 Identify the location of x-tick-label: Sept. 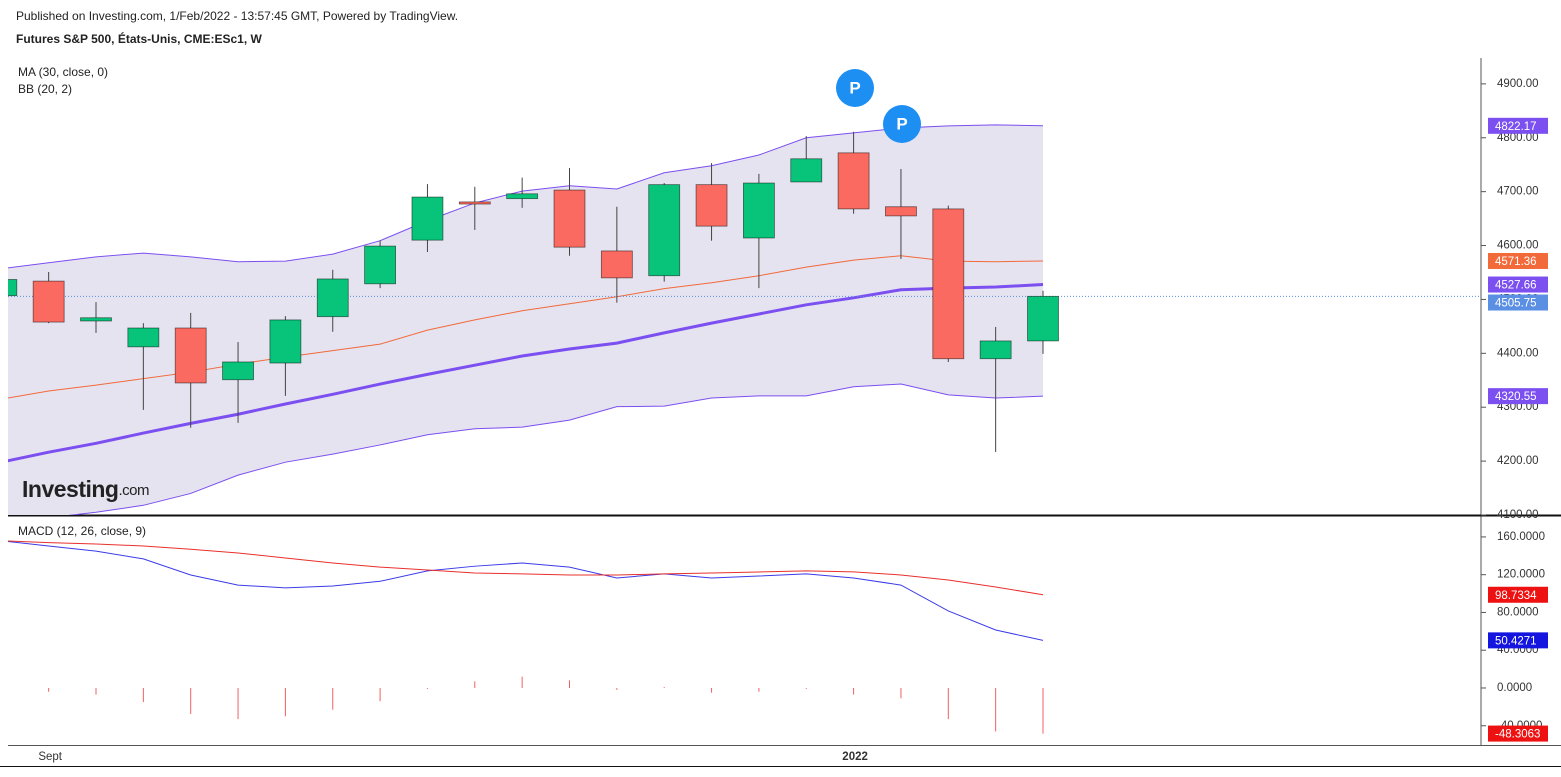
(50, 757).